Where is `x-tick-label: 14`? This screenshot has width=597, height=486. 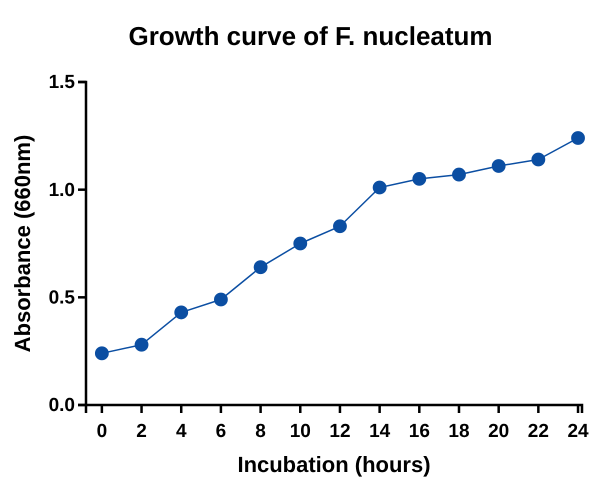 x-tick-label: 14 is located at coordinates (380, 431).